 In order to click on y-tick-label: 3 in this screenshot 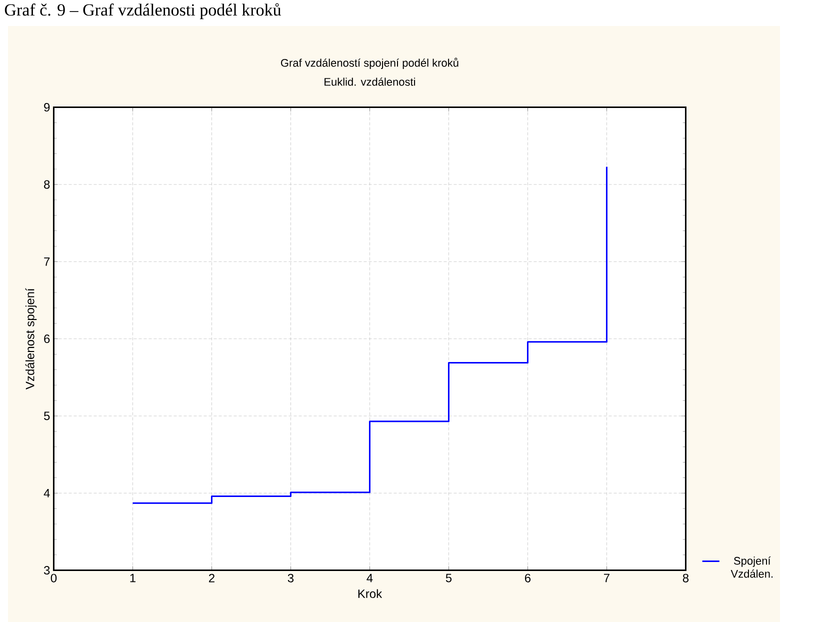, I will do `click(47, 570)`.